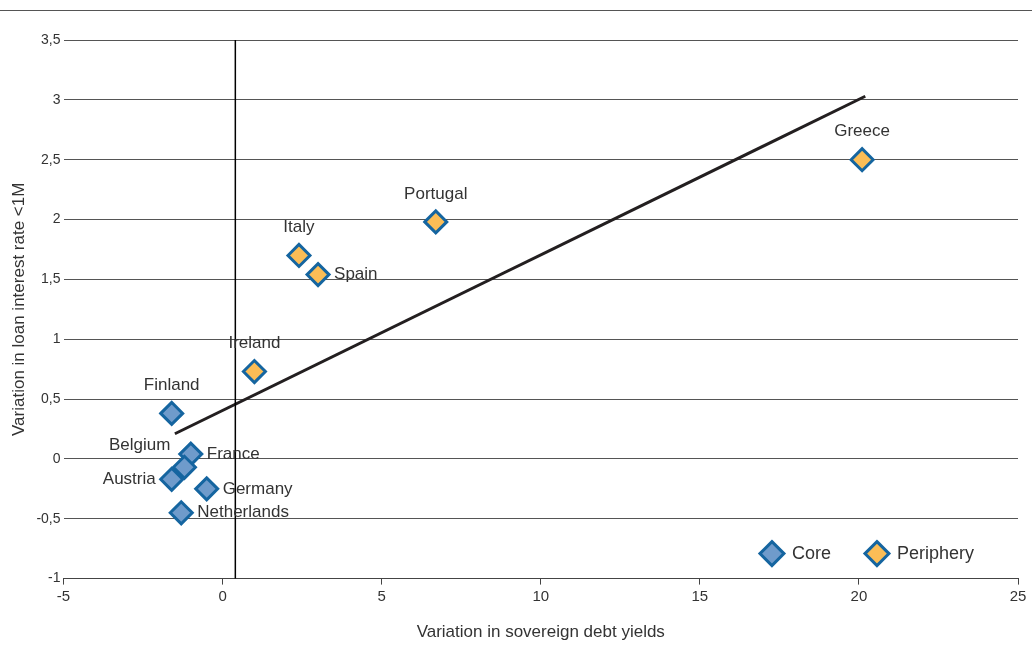 The height and width of the screenshot is (647, 1032). What do you see at coordinates (63, 595) in the screenshot?
I see `x-tick-label: -5` at bounding box center [63, 595].